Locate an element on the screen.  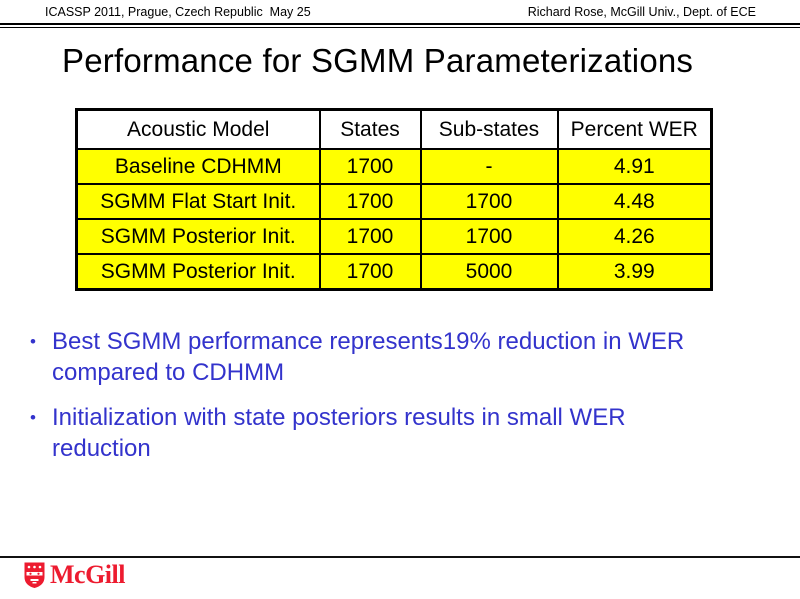
table-row: Baseline CDHMM 1700 - 4.91 is located at coordinates (394, 166).